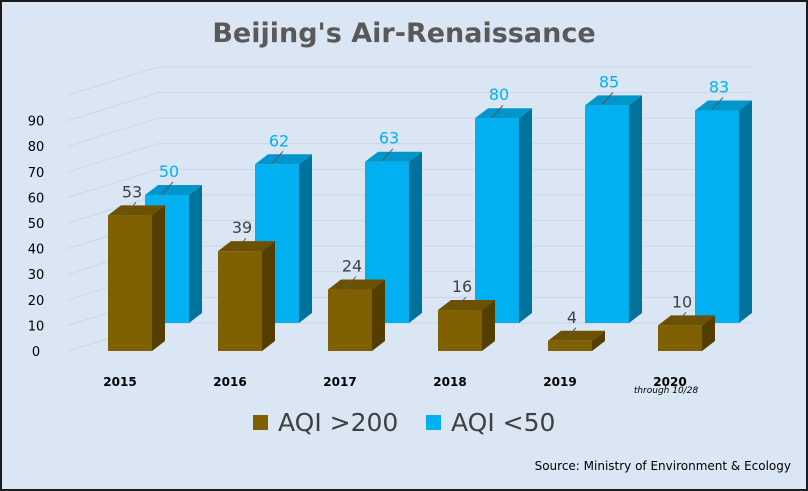 This screenshot has height=491, width=808. I want to click on bar-aqi-200-2016, so click(240, 301).